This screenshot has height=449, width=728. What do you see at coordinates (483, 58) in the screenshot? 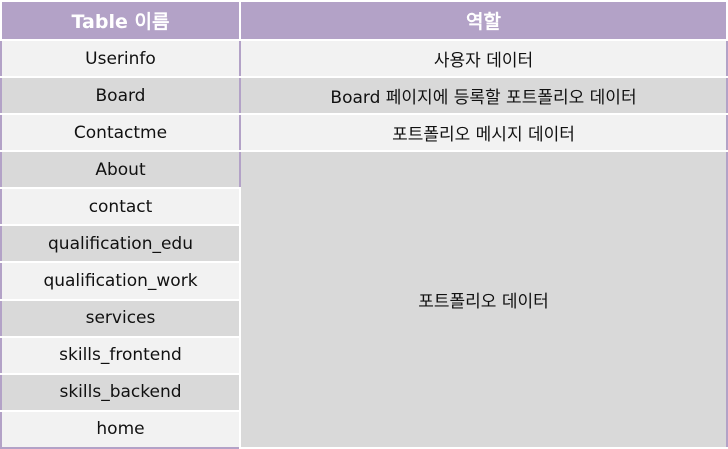
I see `role-cell: 사용자 데이터` at bounding box center [483, 58].